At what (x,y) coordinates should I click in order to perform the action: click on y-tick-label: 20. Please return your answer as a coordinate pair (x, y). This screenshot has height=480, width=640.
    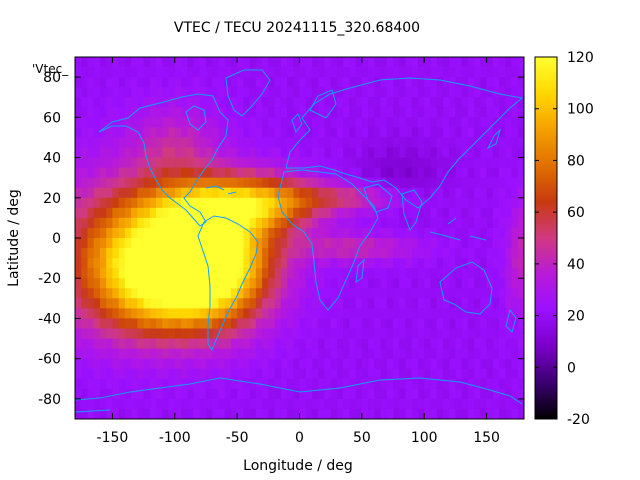
    Looking at the image, I should click on (52, 199).